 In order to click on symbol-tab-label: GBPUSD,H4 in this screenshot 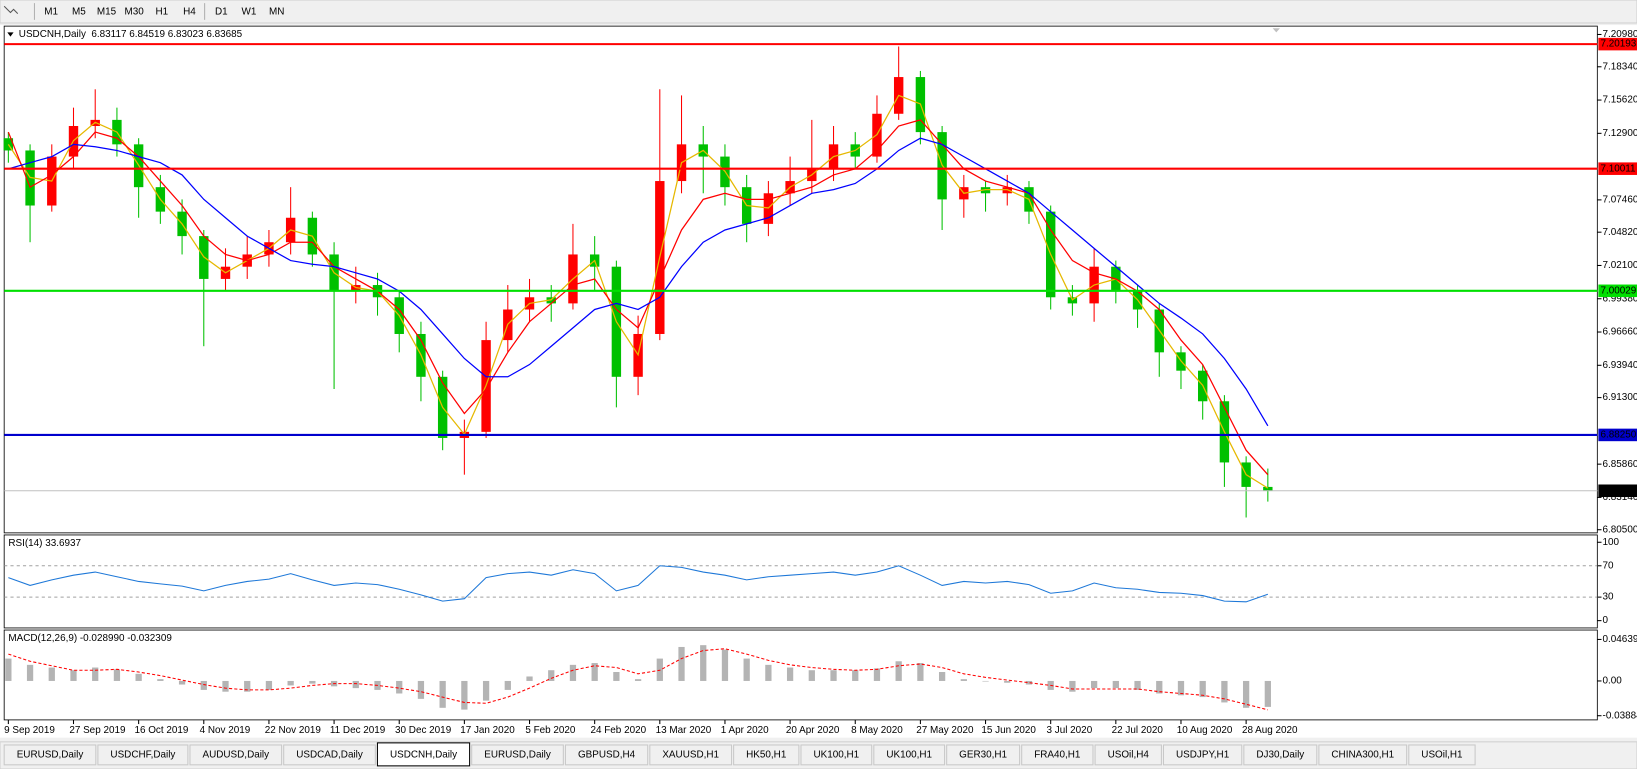, I will do `click(607, 755)`.